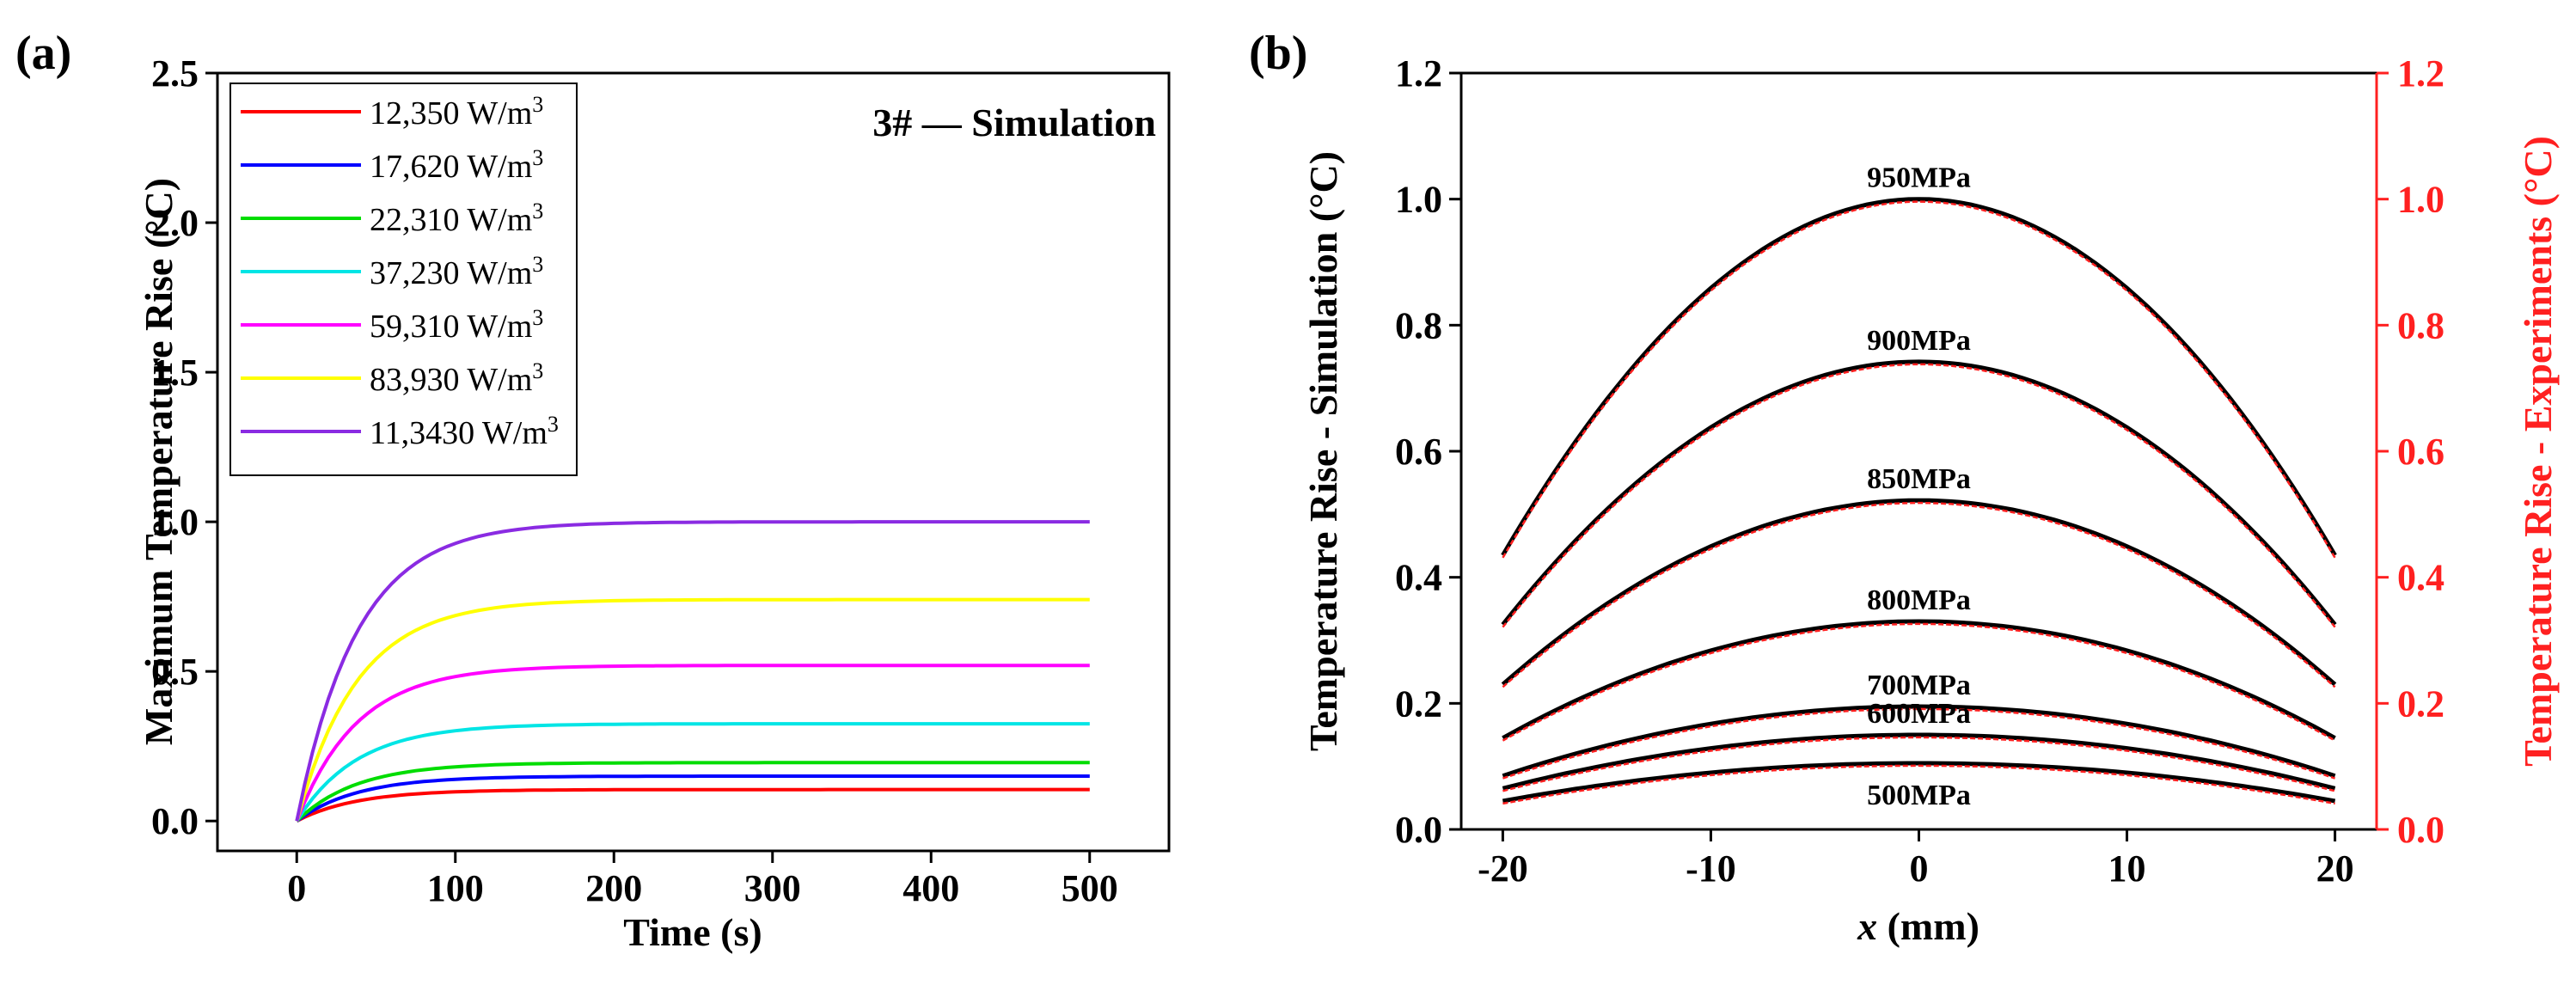  Describe the element at coordinates (1919, 795) in the screenshot. I see `series-label: 500MPa` at that location.